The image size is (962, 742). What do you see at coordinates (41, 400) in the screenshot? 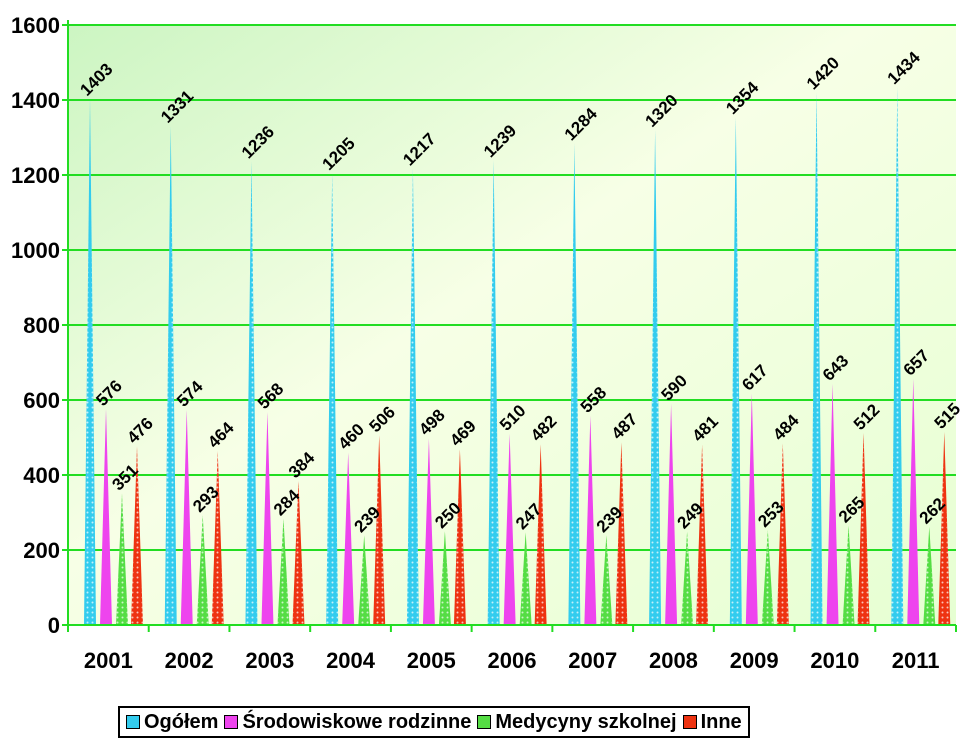
I see `y-tick-label: 600` at bounding box center [41, 400].